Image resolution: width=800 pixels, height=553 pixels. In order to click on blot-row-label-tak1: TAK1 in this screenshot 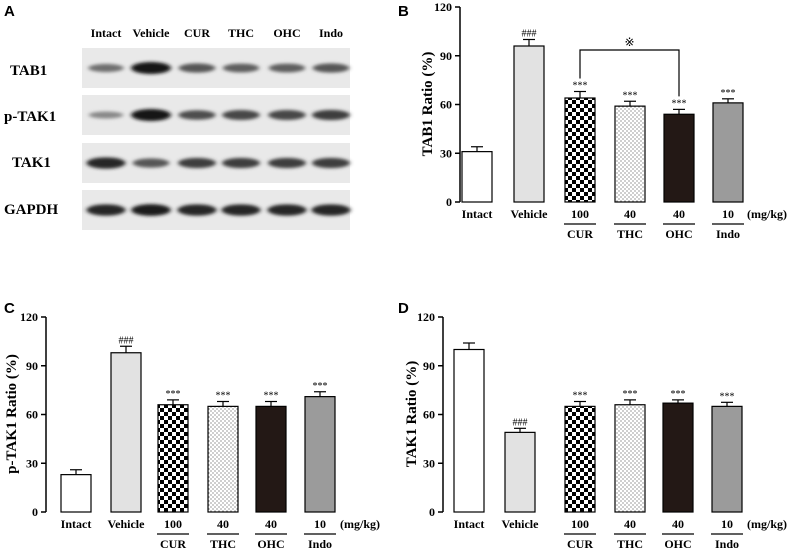, I will do `click(31, 163)`.